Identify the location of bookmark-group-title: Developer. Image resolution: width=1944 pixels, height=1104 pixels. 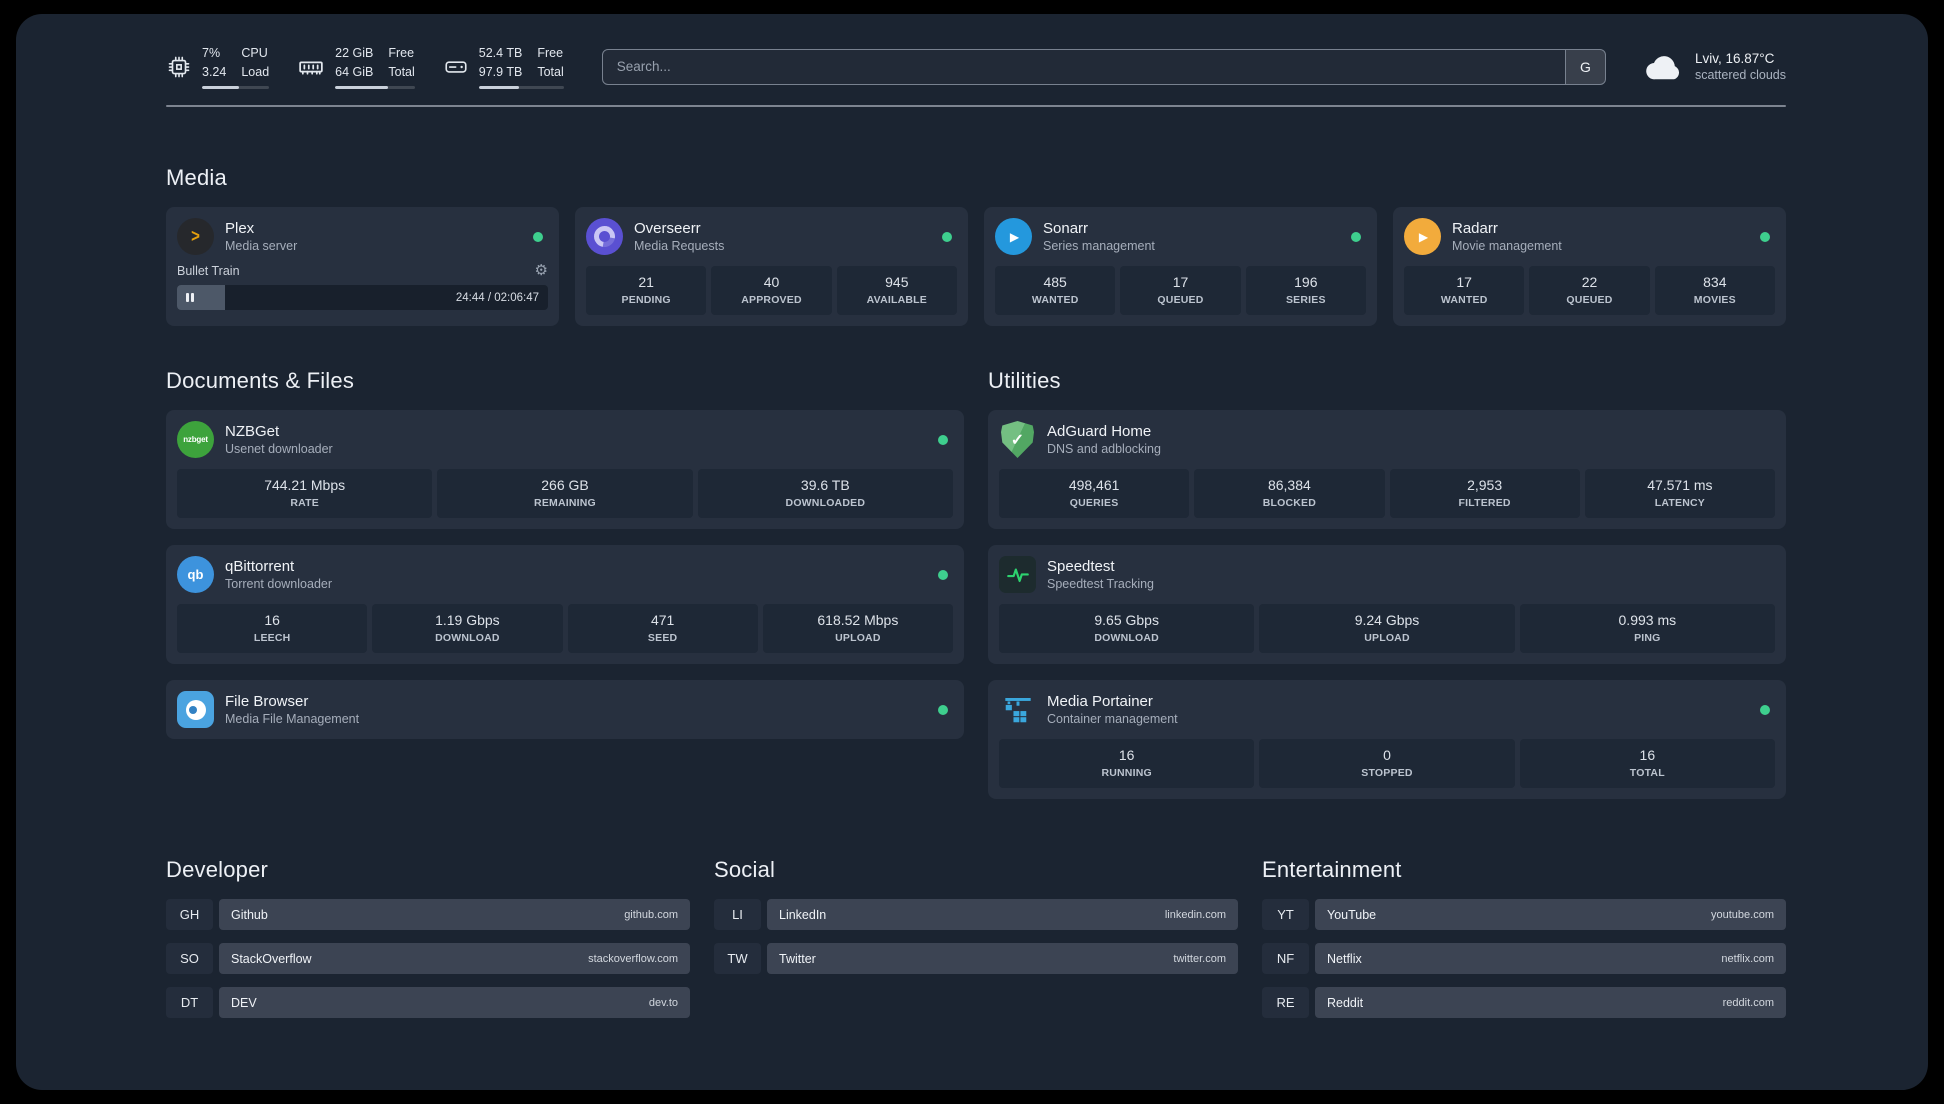
(217, 869).